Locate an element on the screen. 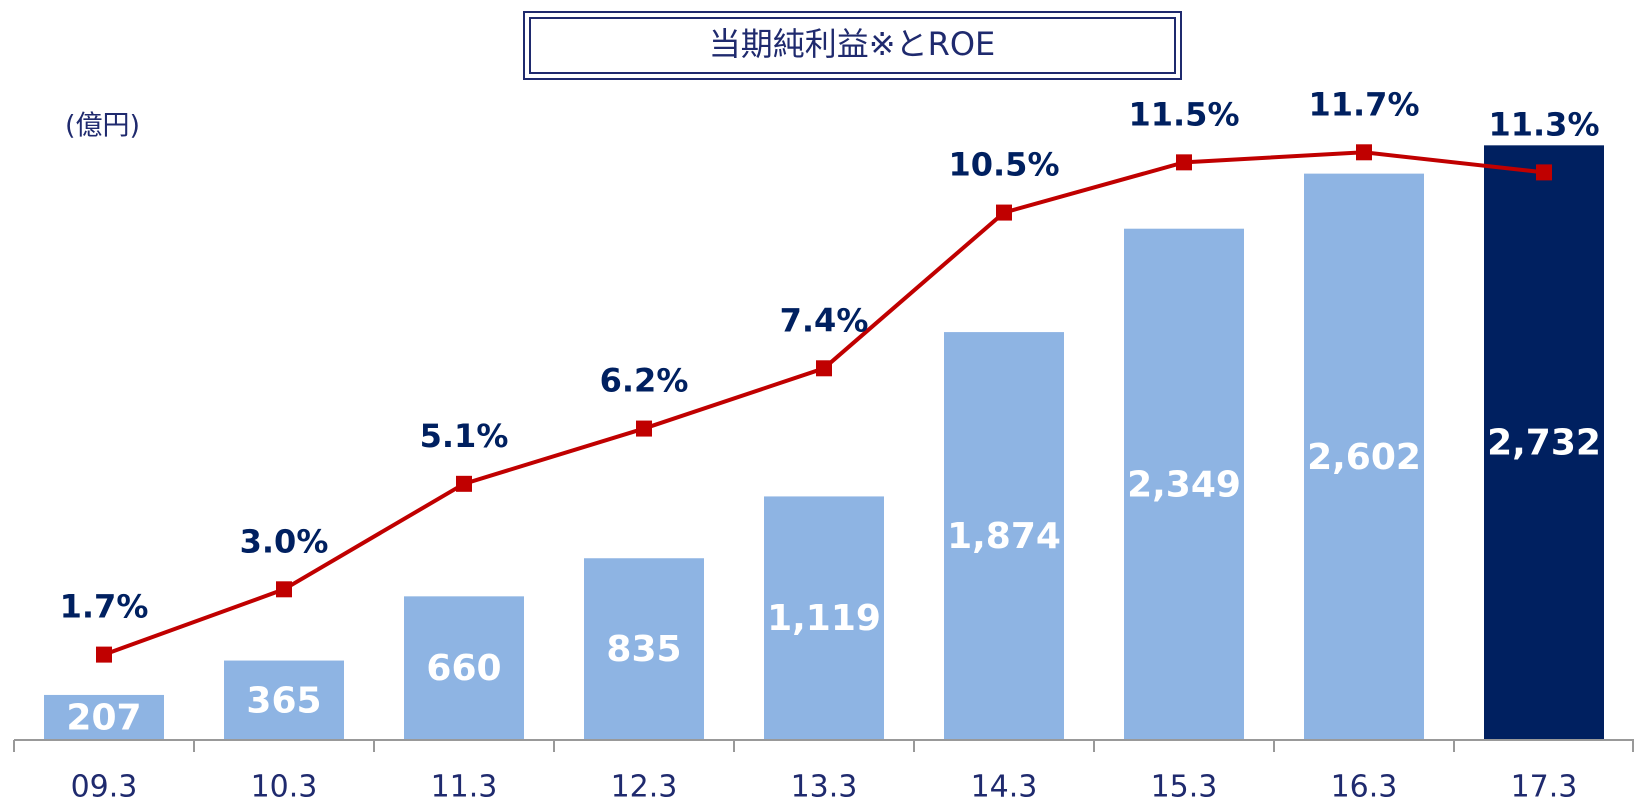  y-axis-label: (億円) is located at coordinates (102, 126).